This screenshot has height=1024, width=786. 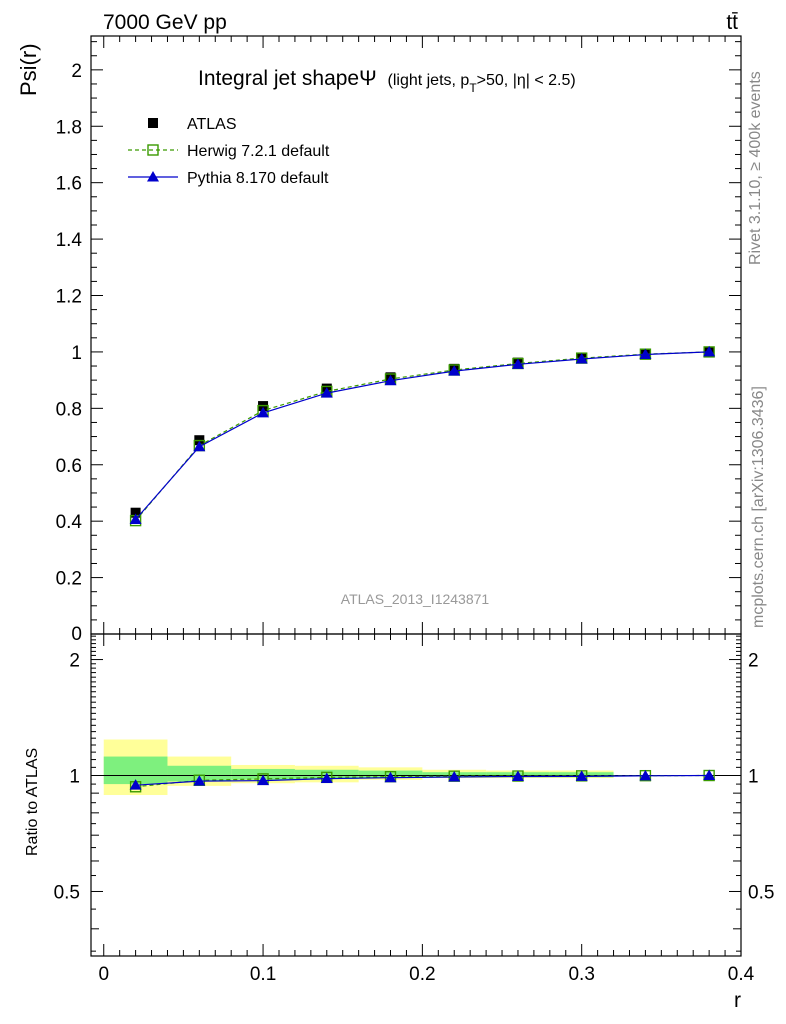 What do you see at coordinates (287, 78) in the screenshot?
I see `chart-title-main: Integral jet shapeΨ` at bounding box center [287, 78].